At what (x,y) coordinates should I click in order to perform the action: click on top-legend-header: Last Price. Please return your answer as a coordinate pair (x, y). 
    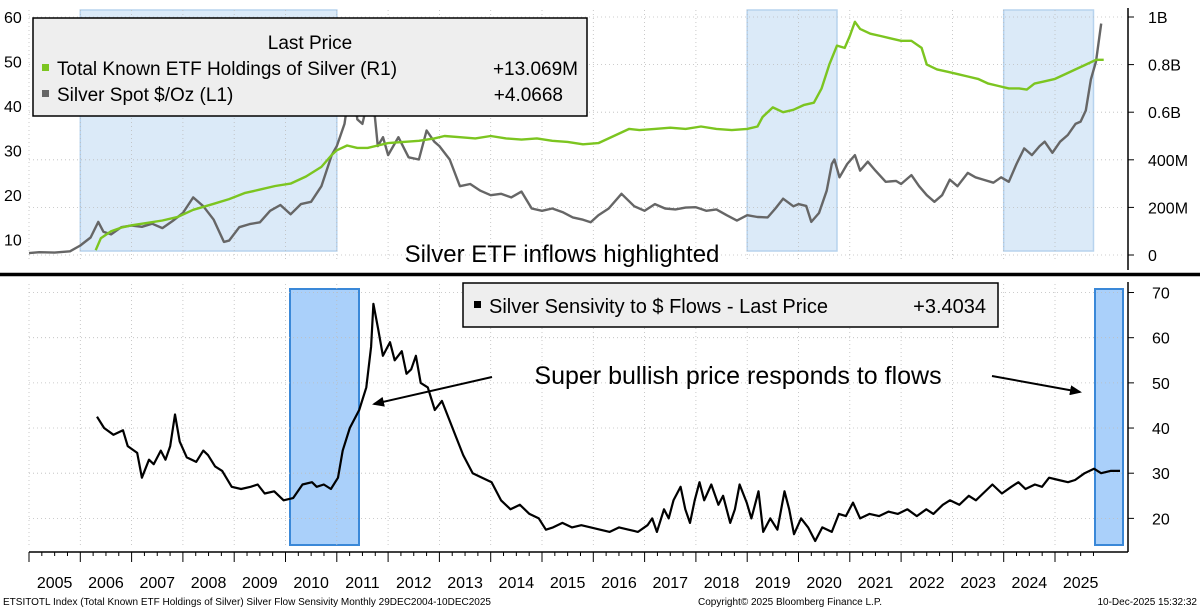
    Looking at the image, I should click on (310, 43).